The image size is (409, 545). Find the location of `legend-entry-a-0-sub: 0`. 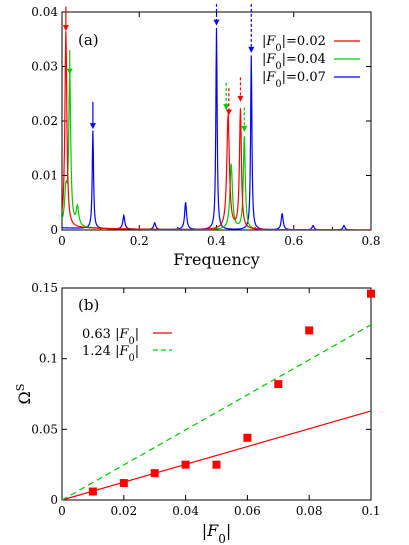

legend-entry-a-0-sub: 0 is located at coordinates (278, 48).